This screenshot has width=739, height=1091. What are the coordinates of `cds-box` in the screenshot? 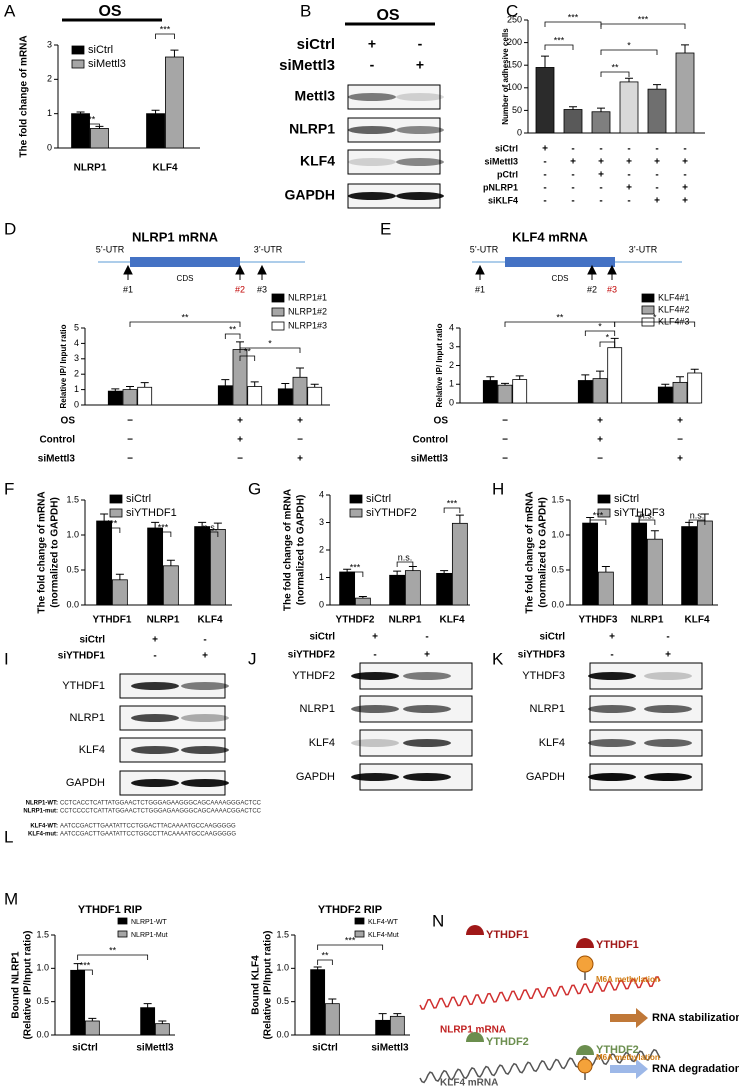 It's located at (185, 262).